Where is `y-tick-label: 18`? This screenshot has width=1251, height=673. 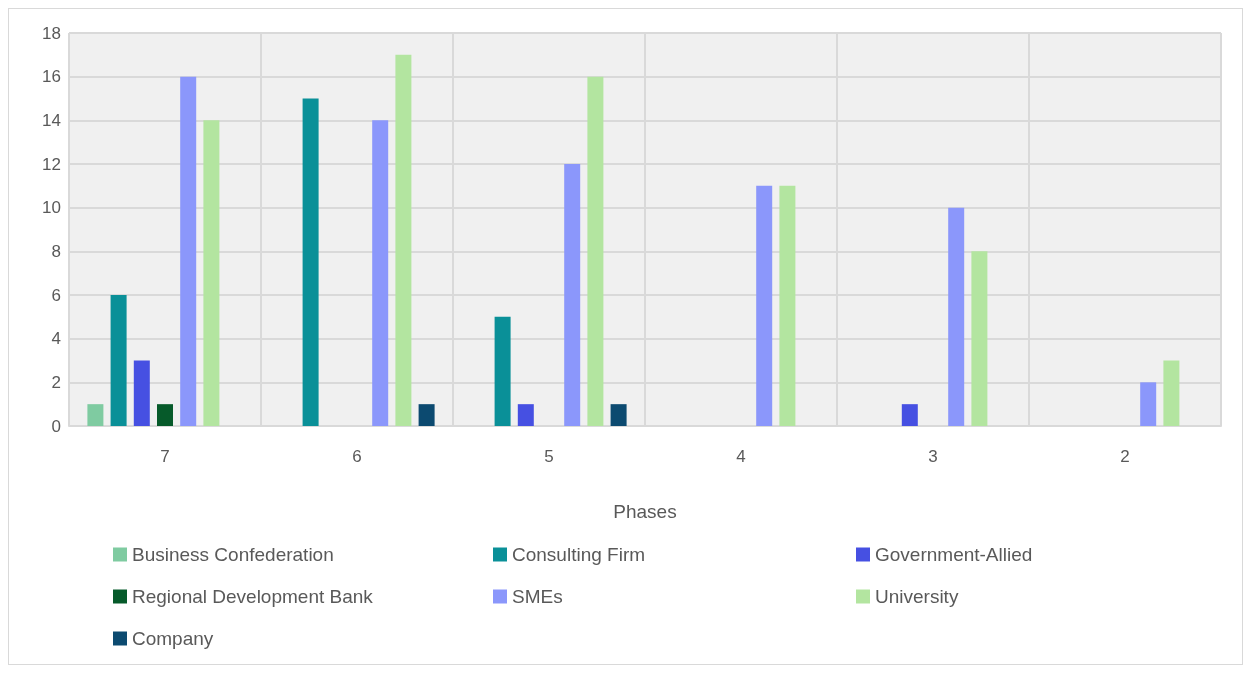 y-tick-label: 18 is located at coordinates (51, 33).